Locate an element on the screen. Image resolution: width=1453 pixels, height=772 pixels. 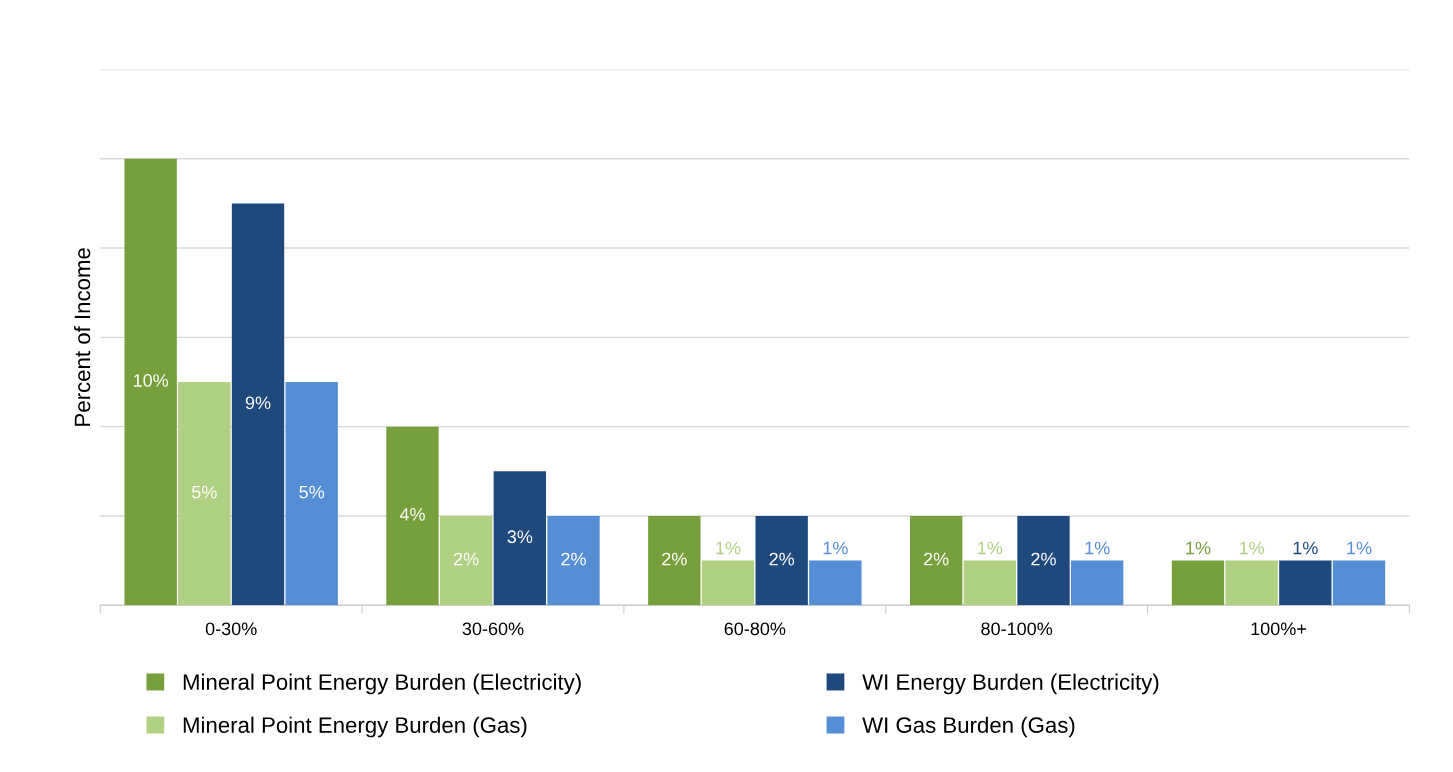
legend-label: Mineral Point Energy Burden (Gas) is located at coordinates (355, 727).